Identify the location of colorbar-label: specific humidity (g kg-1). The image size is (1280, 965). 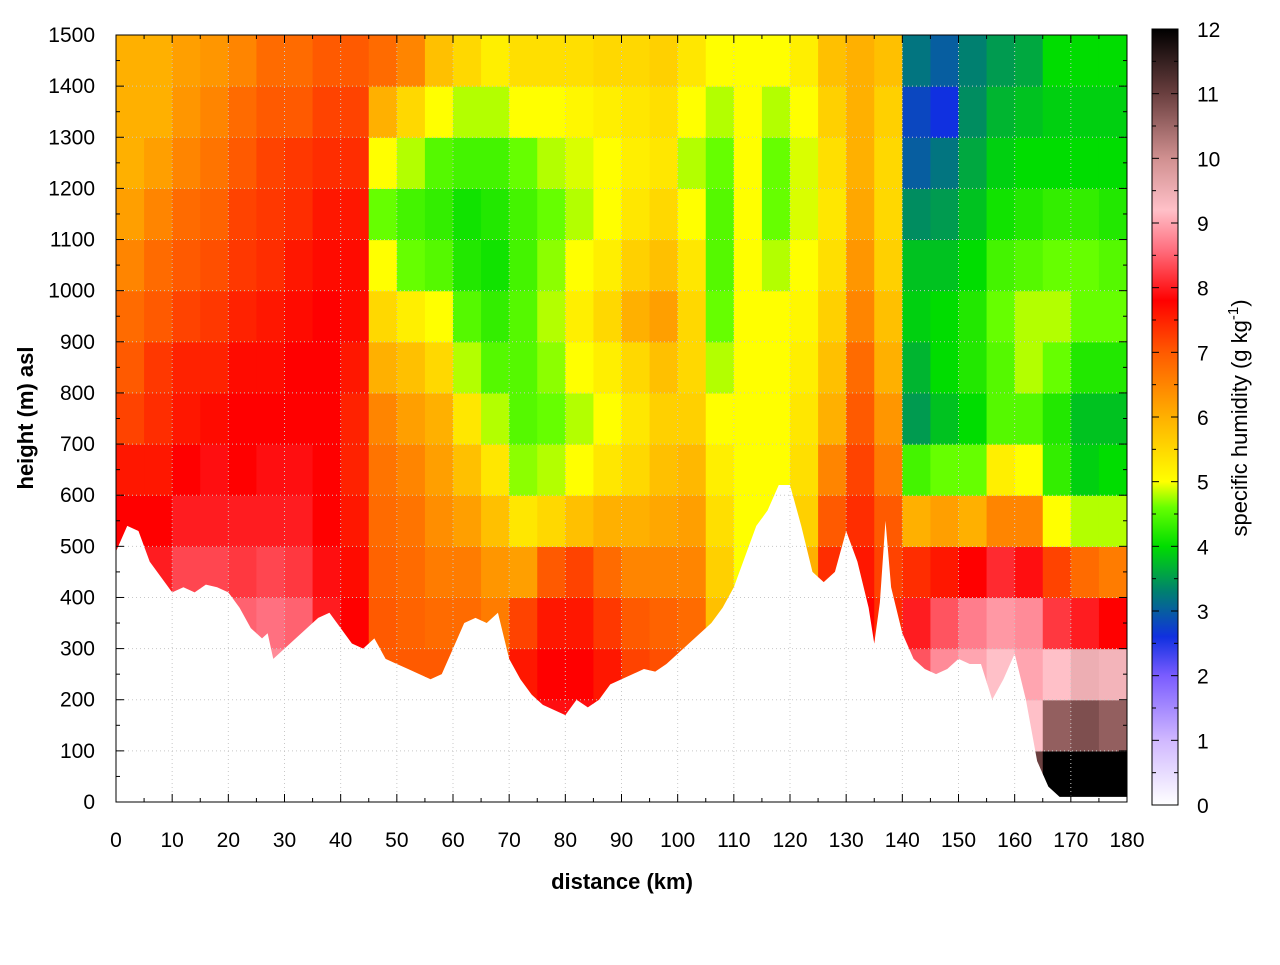
(1238, 417).